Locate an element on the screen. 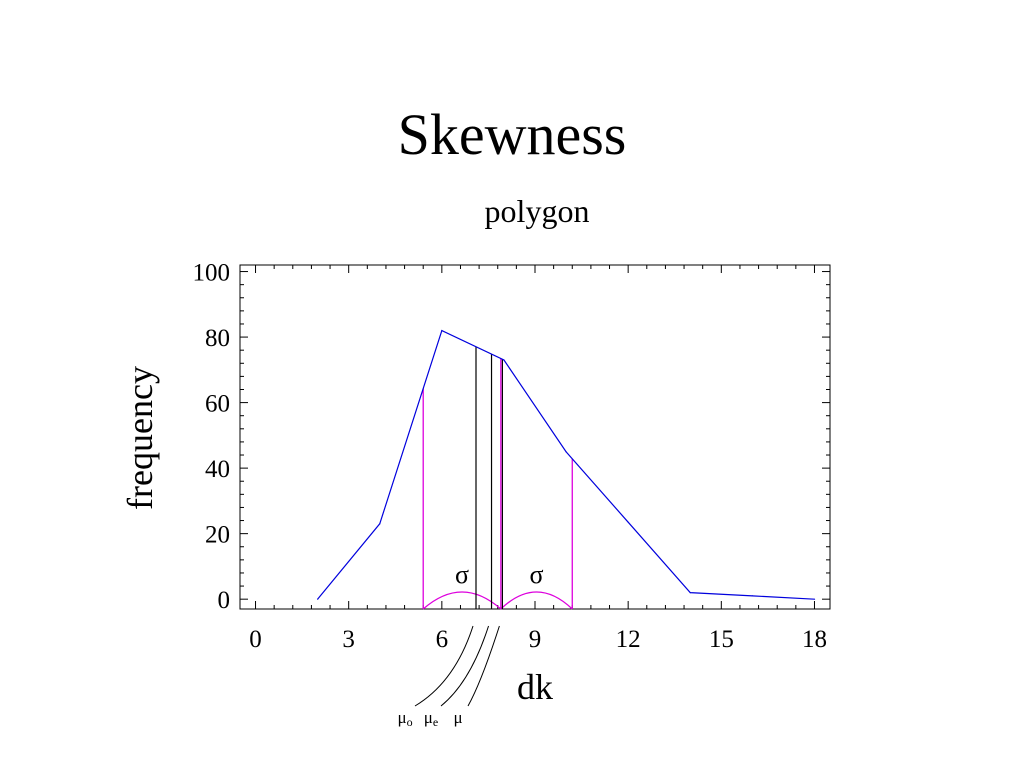  x-tick-label: 12 is located at coordinates (628, 639).